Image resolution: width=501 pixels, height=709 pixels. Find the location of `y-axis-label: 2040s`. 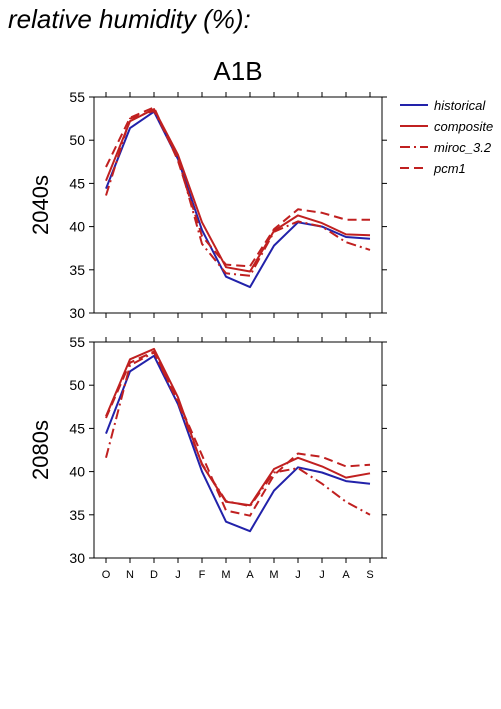

y-axis-label: 2040s is located at coordinates (40, 205).